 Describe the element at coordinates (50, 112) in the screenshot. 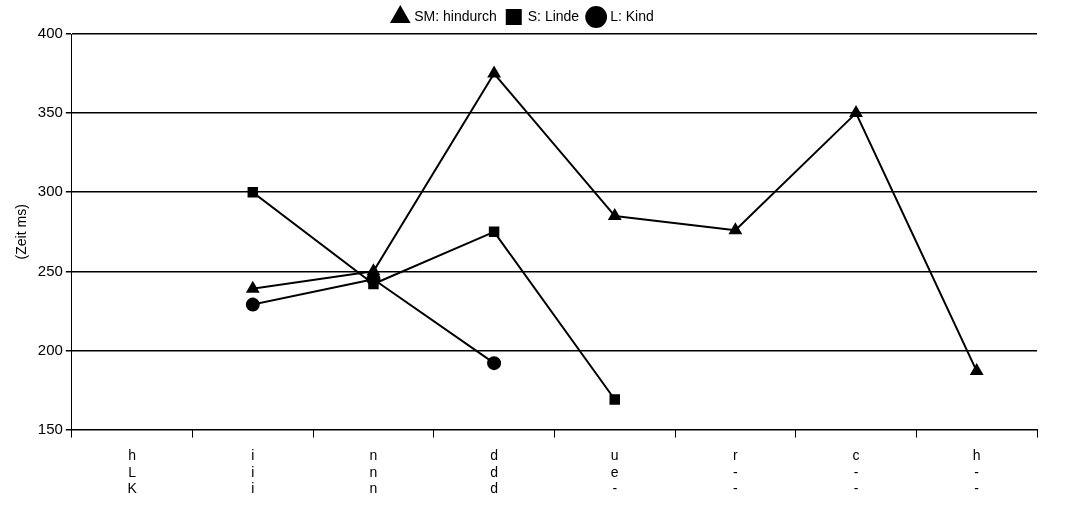

I see `y-tick-label: 350` at that location.